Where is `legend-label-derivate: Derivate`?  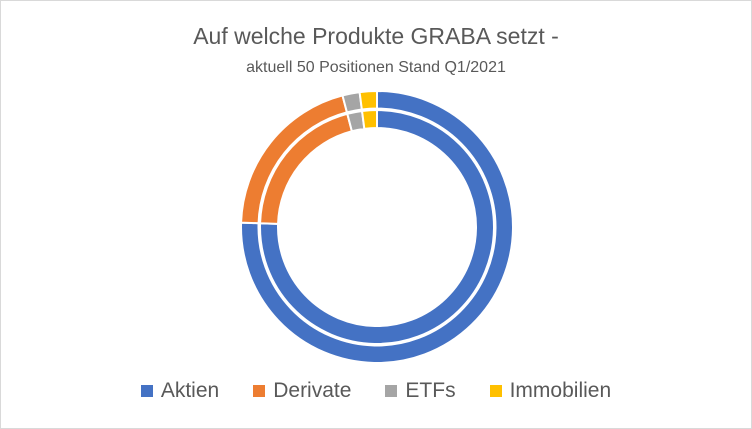
legend-label-derivate: Derivate is located at coordinates (312, 390).